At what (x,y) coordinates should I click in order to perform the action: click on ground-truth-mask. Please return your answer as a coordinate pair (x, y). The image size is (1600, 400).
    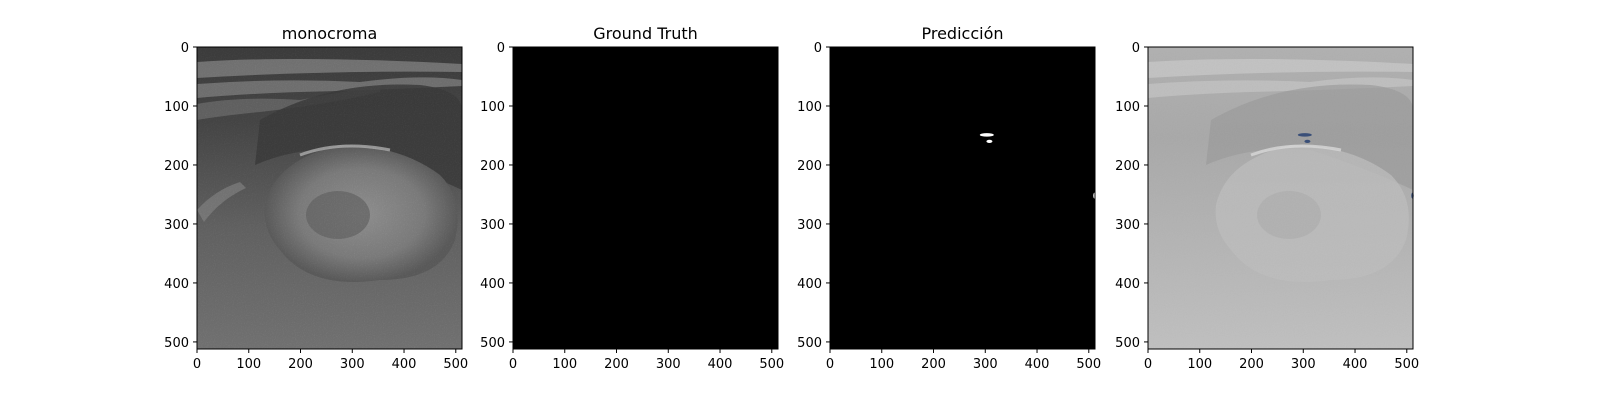
    Looking at the image, I should click on (645, 198).